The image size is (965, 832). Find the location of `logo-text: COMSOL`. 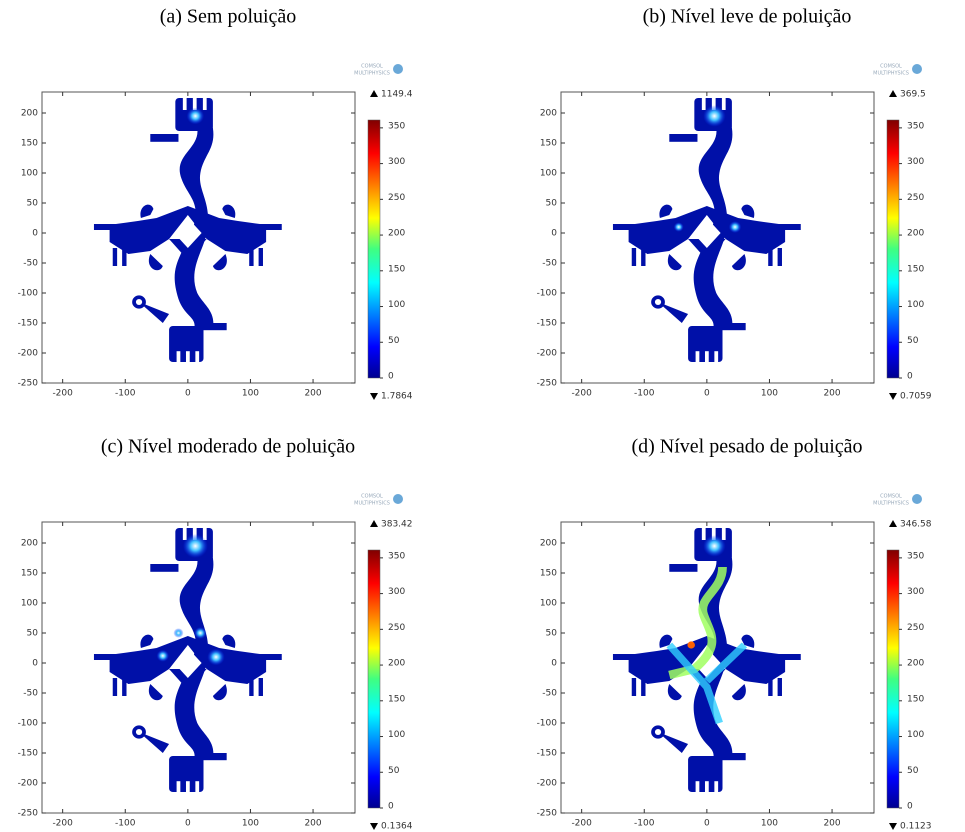

logo-text: COMSOL is located at coordinates (372, 67).